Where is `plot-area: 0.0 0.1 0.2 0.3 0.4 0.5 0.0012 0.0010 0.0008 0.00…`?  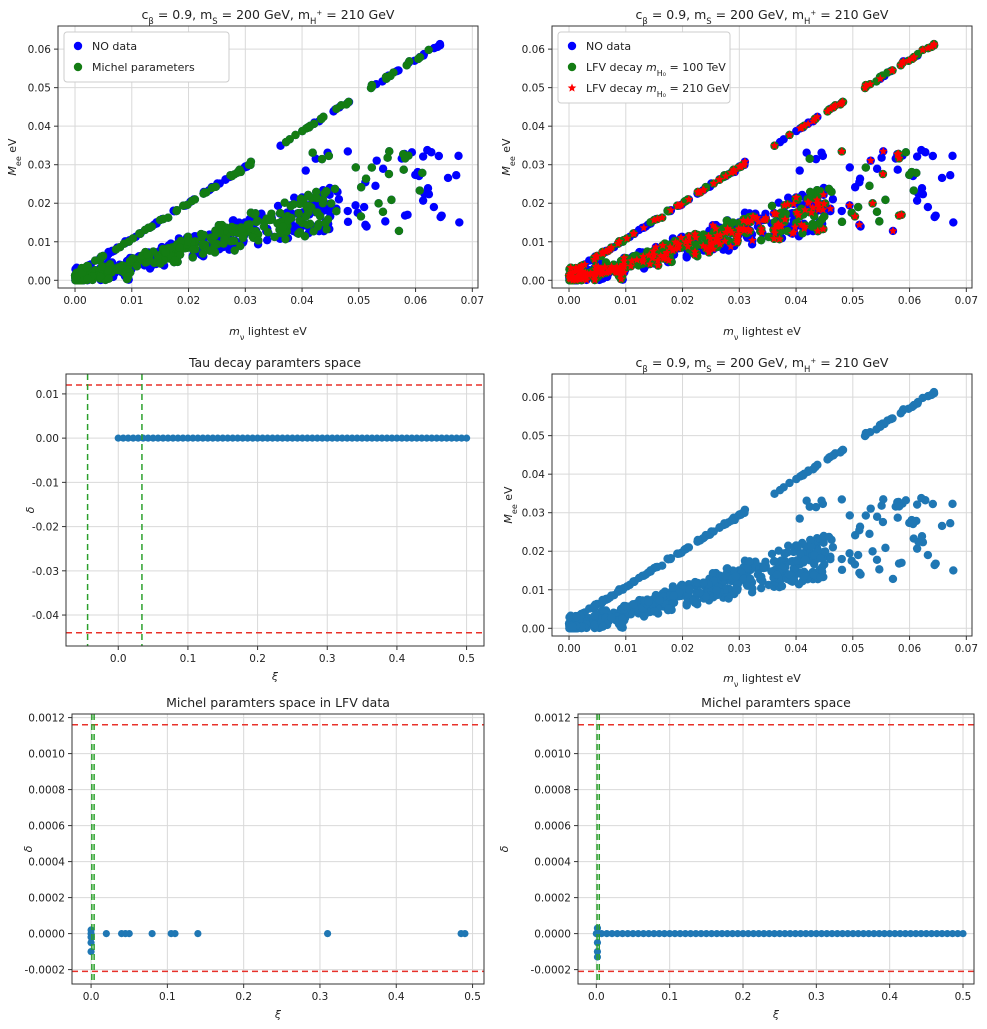 plot-area: 0.0 0.1 0.2 0.3 0.4 0.5 0.0012 0.0010 0.0008 0.00… is located at coordinates (752, 858).